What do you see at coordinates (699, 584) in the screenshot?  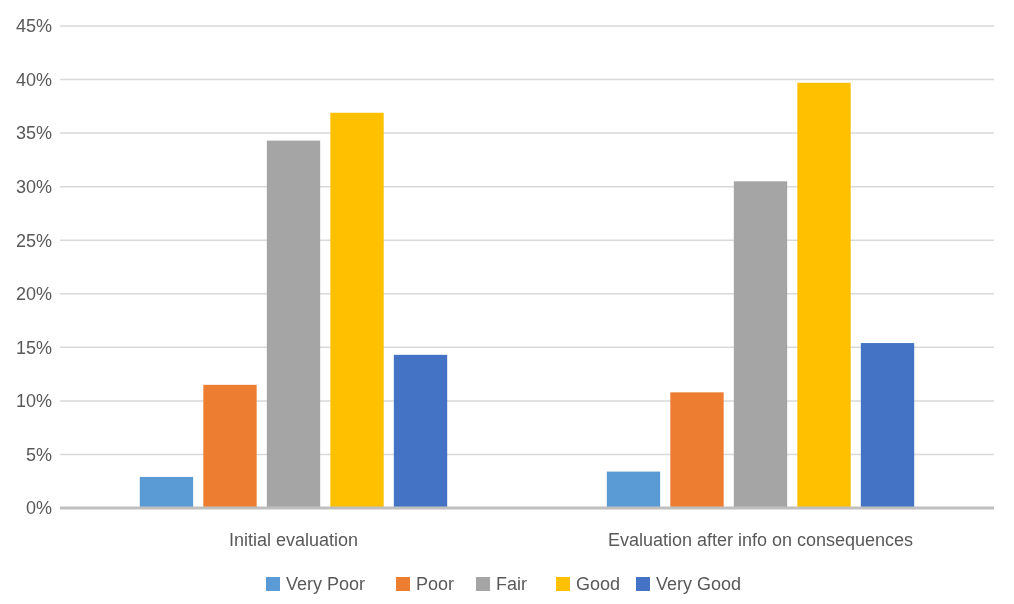 I see `legend-label: Very Good` at bounding box center [699, 584].